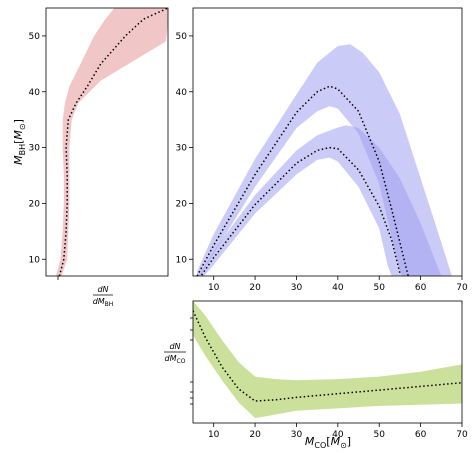  What do you see at coordinates (182, 93) in the screenshot?
I see `main-y-tick-label: 40` at bounding box center [182, 93].